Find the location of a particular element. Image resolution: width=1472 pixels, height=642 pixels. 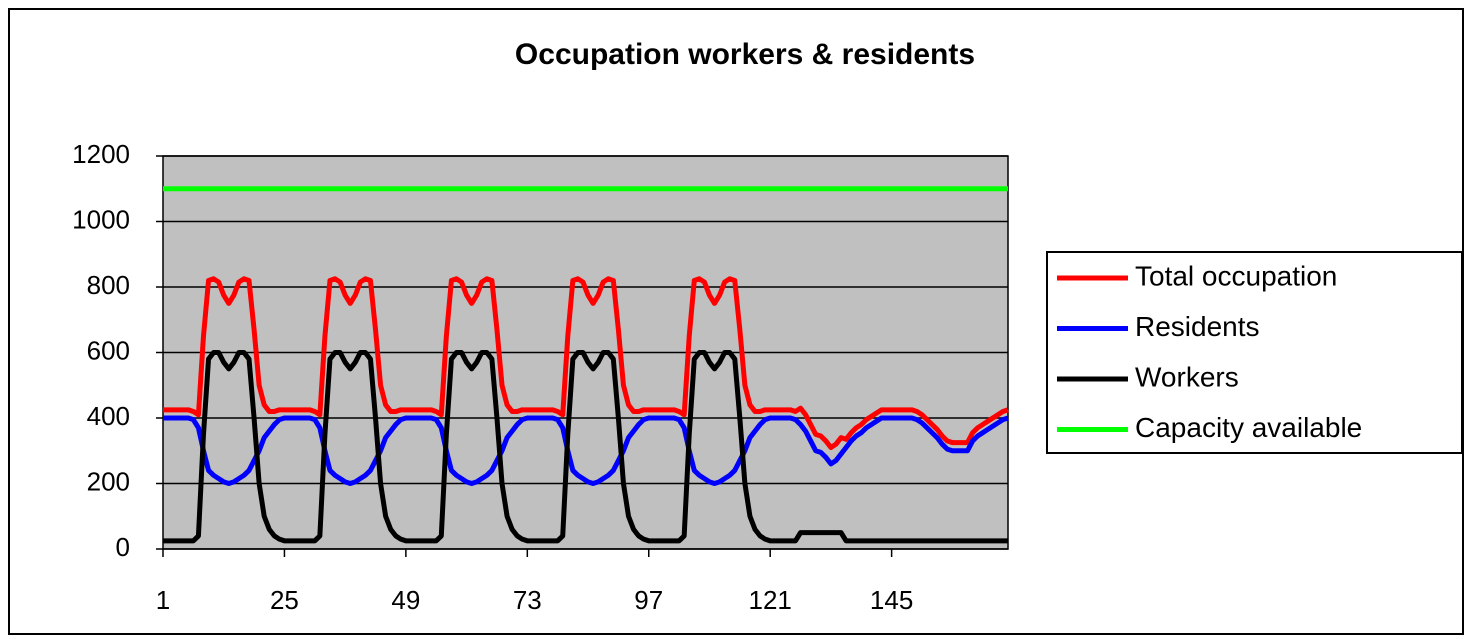

series-line is located at coordinates (586, 450).